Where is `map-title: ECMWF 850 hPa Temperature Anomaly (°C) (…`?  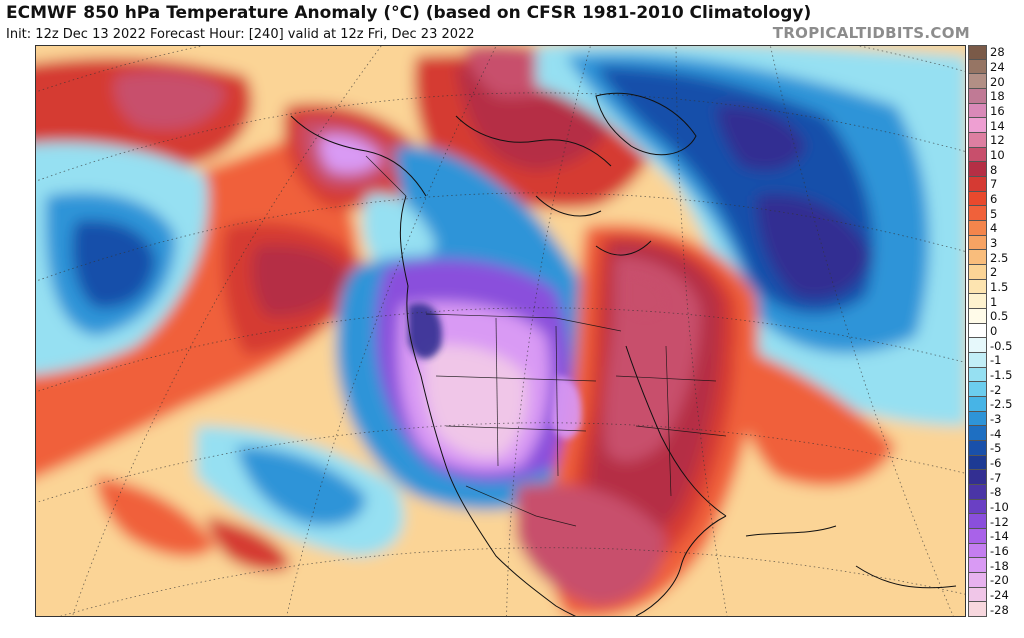 map-title: ECMWF 850 hPa Temperature Anomaly (°C) (… is located at coordinates (409, 13).